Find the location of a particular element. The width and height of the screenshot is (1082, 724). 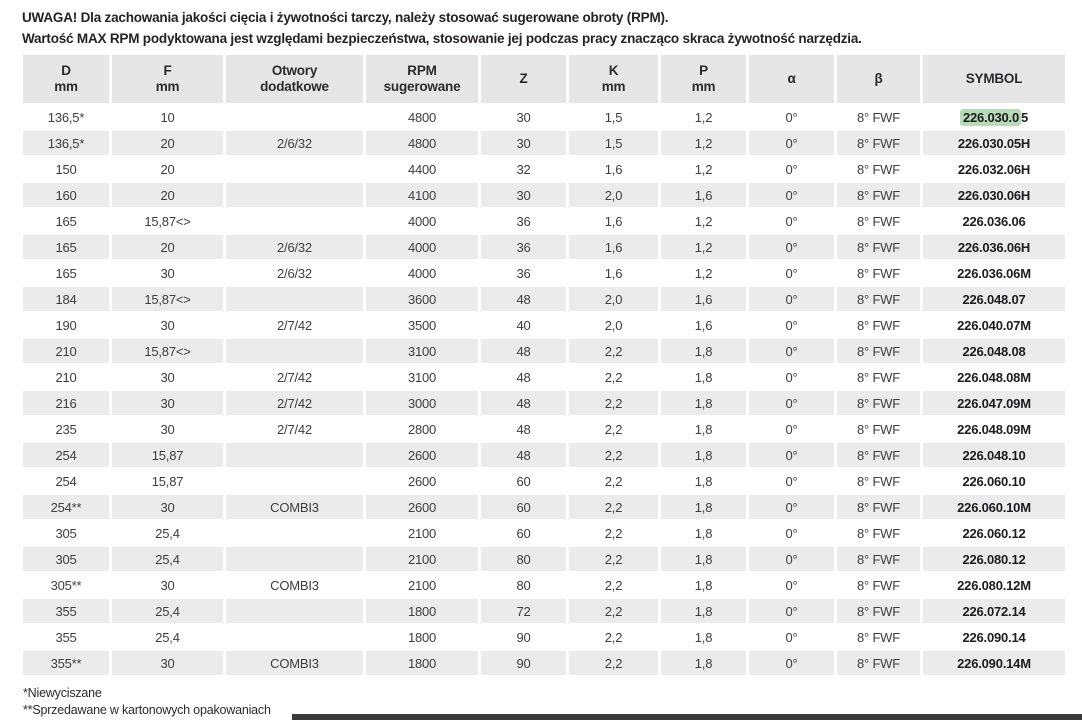

symbol-cell: 226.032.06H is located at coordinates (994, 169).